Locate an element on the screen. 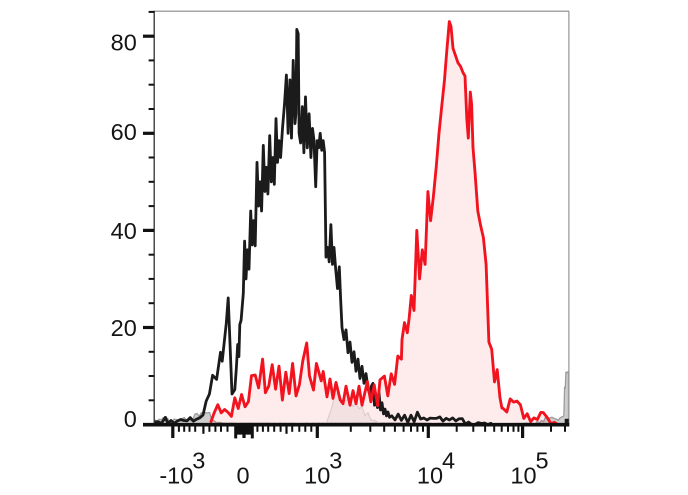 This screenshot has height=495, width=688. svg-text: -10 is located at coordinates (176, 475).